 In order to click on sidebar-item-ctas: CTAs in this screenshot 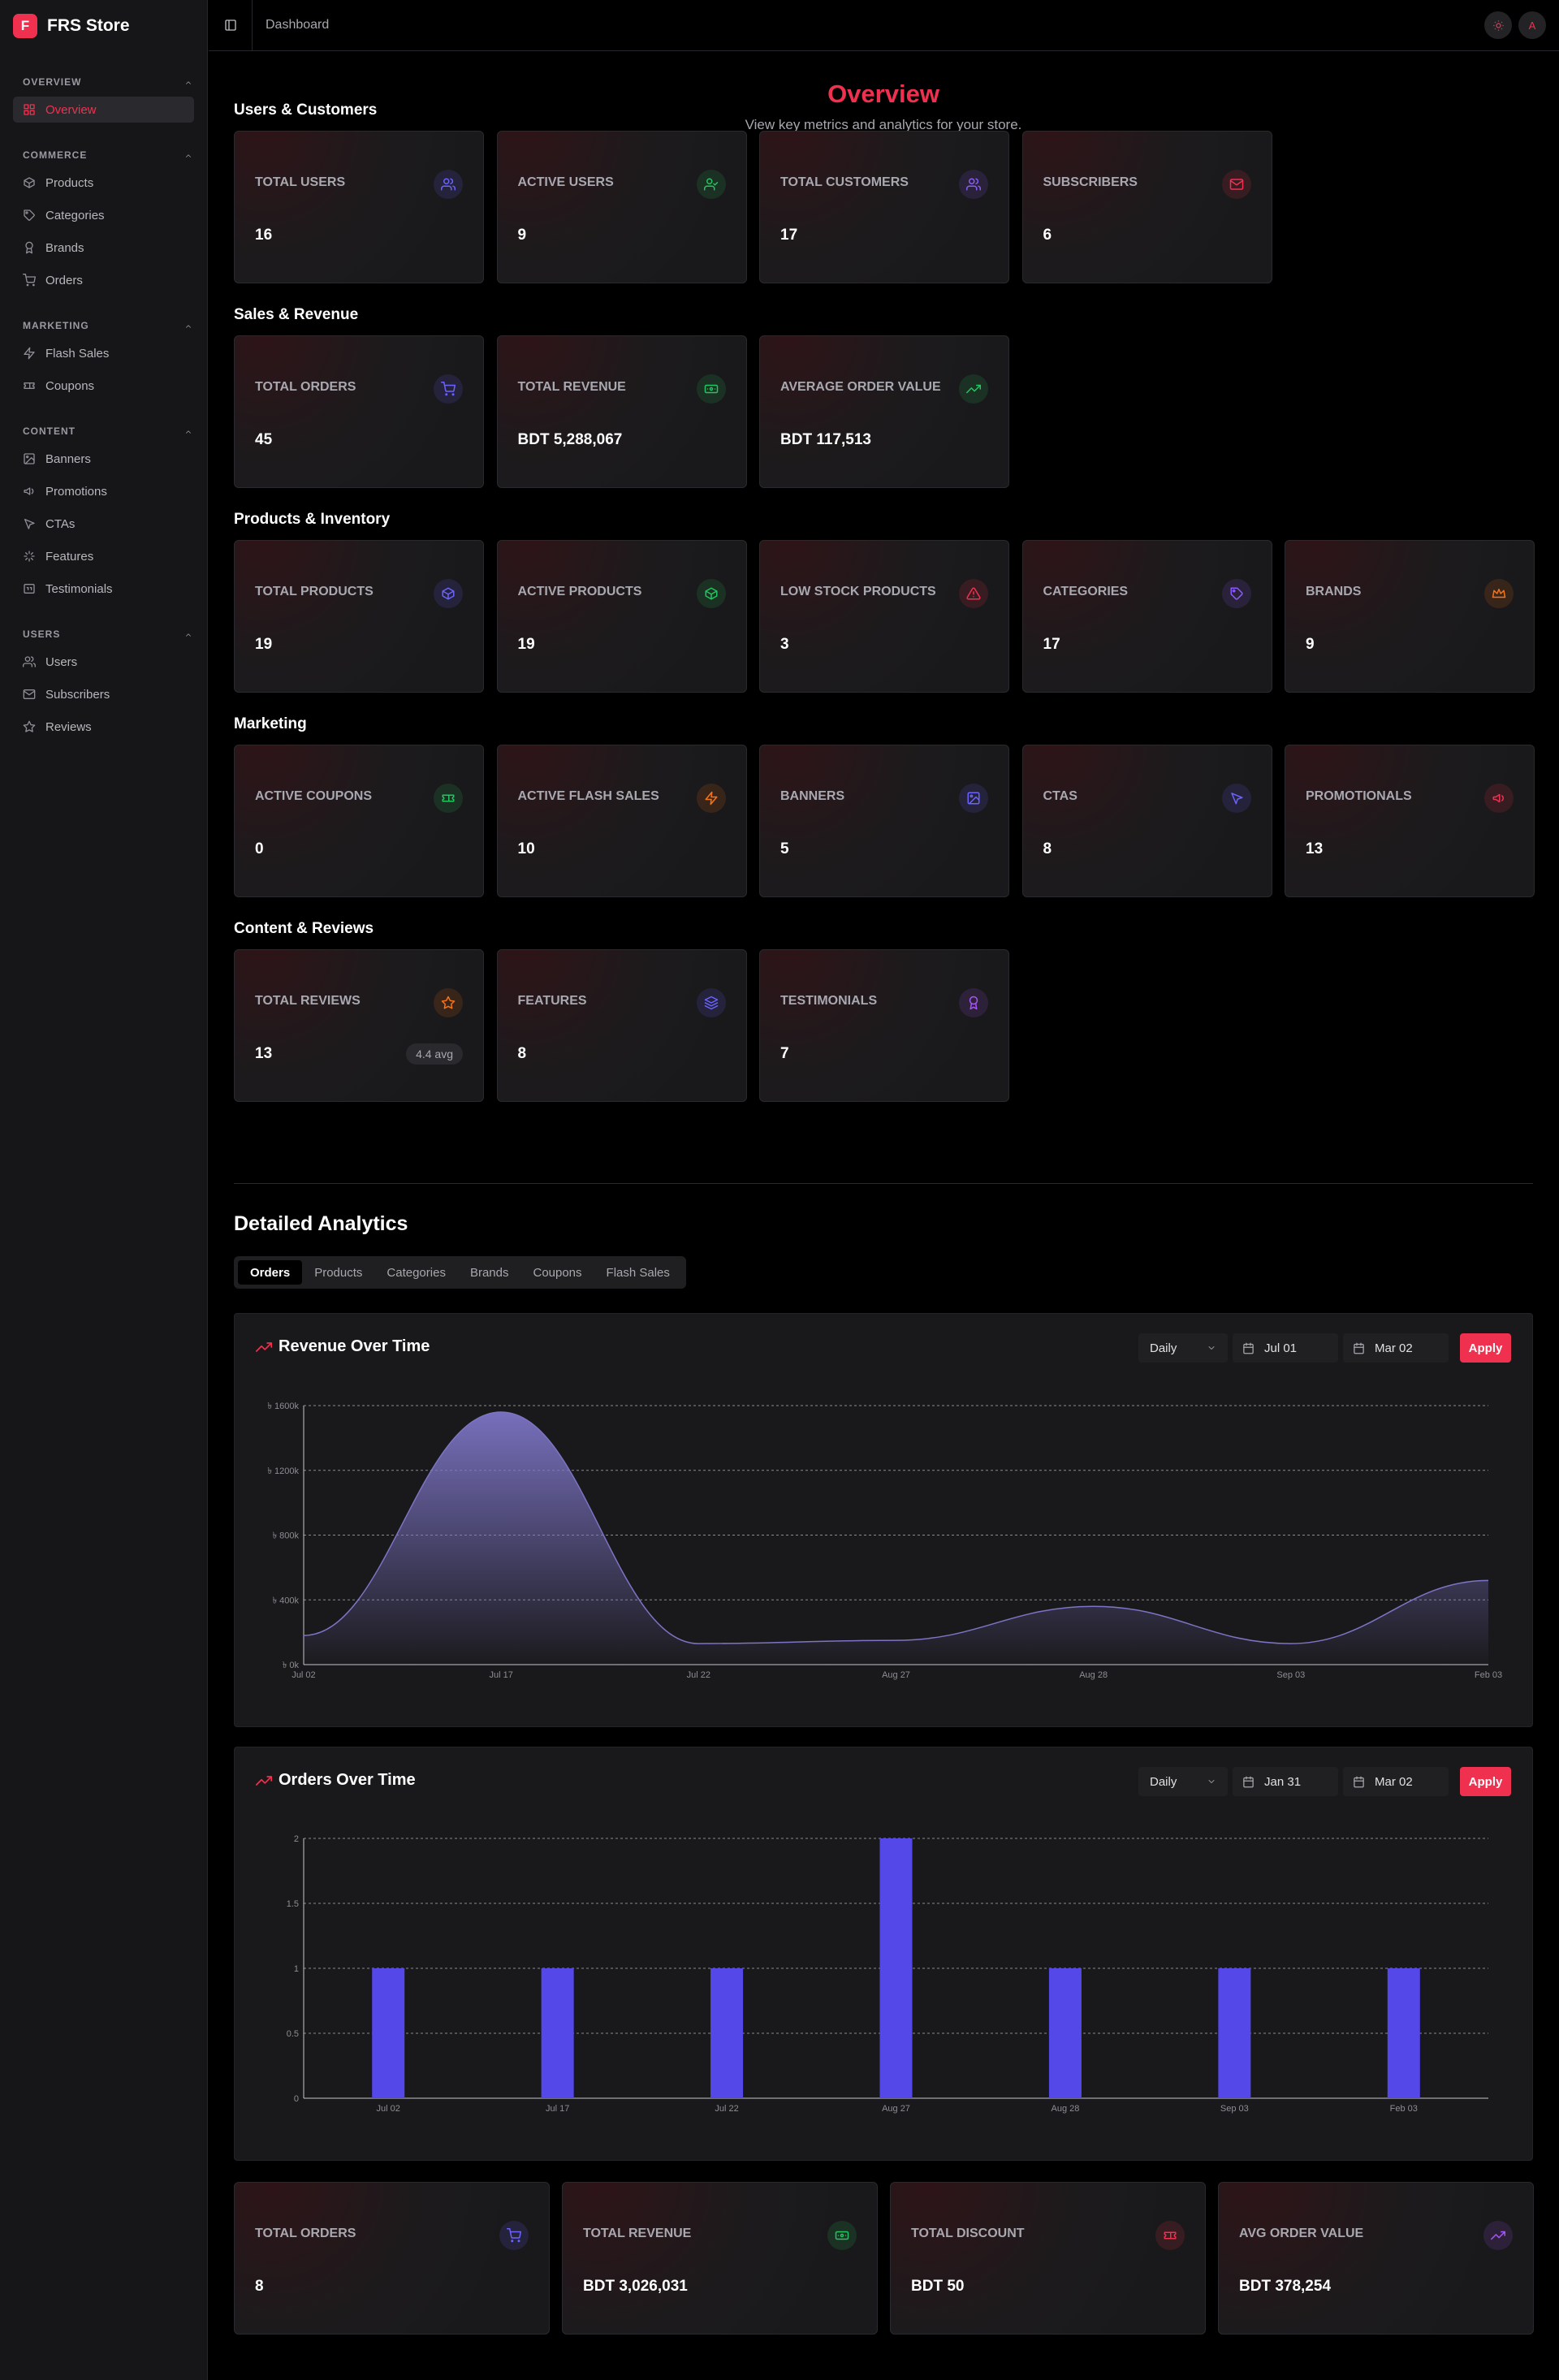, I will do `click(103, 524)`.